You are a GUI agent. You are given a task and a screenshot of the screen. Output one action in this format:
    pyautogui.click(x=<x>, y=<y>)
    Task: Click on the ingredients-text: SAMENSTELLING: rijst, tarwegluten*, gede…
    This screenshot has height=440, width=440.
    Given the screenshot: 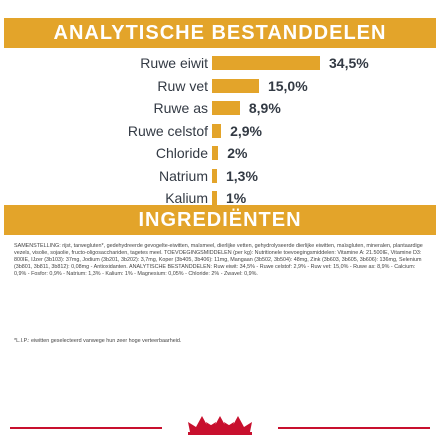 What is the action you would take?
    pyautogui.click(x=218, y=260)
    